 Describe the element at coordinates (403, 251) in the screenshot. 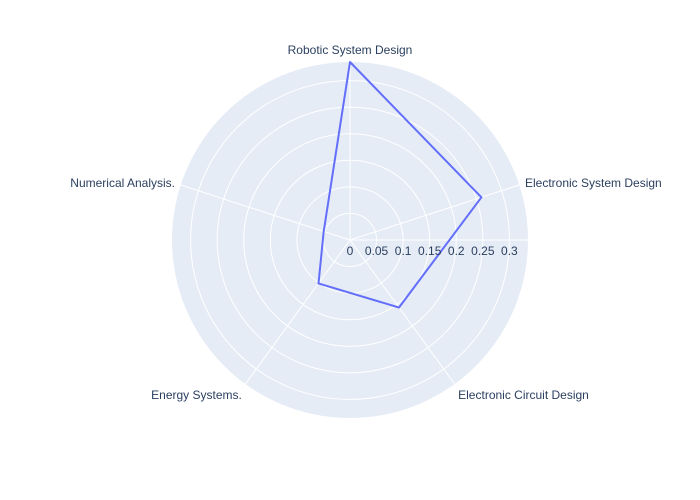

I see `radial-tick-label: 0.1` at that location.